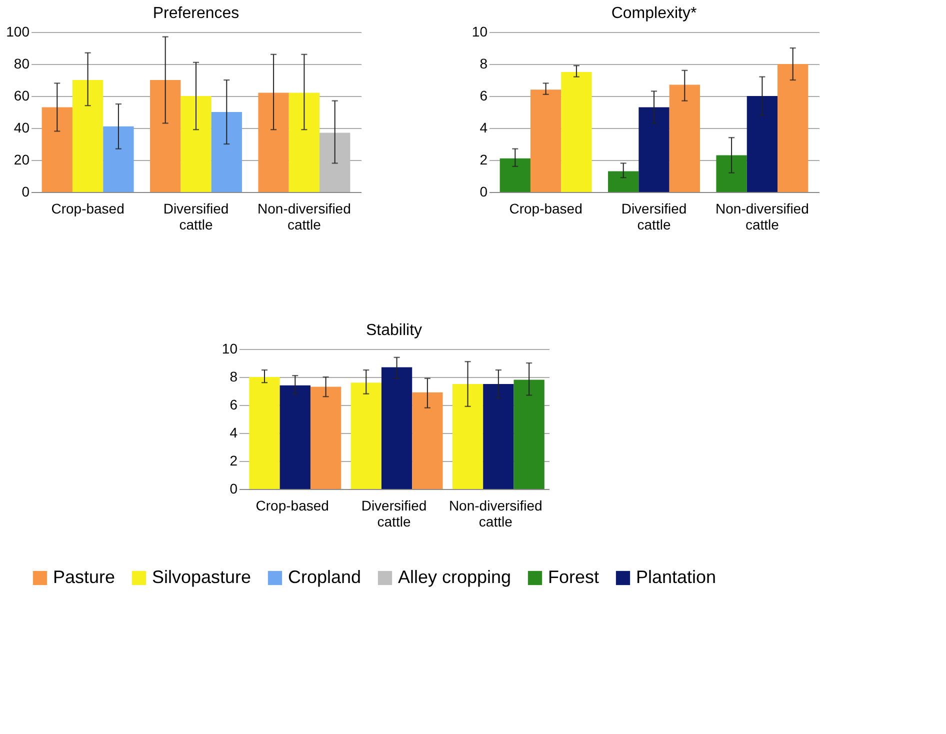 Image resolution: width=946 pixels, height=734 pixels. Describe the element at coordinates (676, 577) in the screenshot. I see `legend-label: Plantation` at that location.